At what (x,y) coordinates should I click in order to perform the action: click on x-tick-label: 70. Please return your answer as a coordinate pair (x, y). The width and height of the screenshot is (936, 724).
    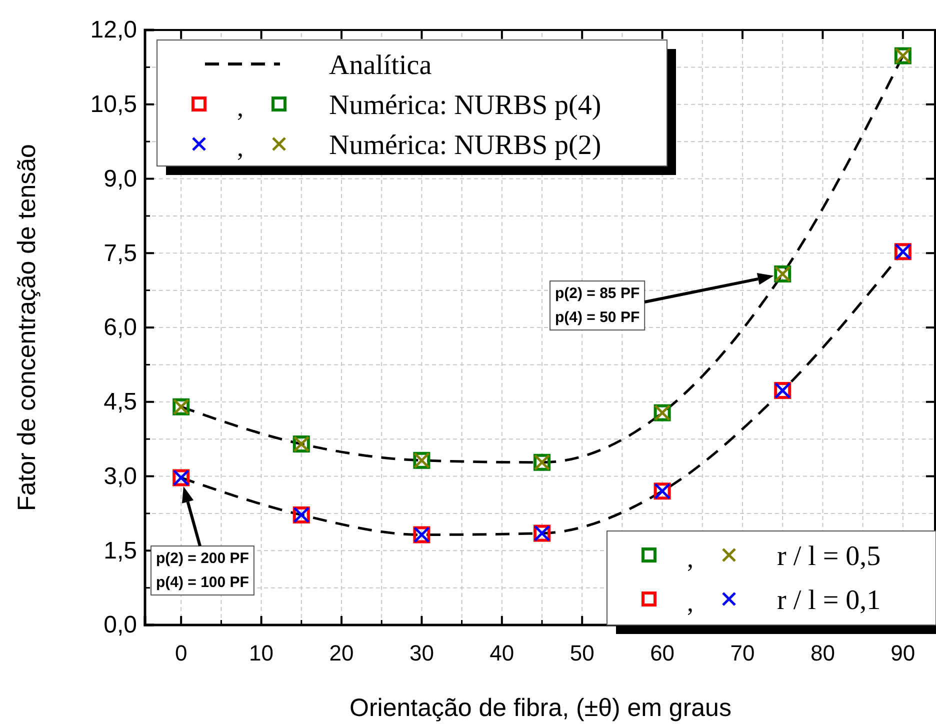
    Looking at the image, I should click on (742, 653).